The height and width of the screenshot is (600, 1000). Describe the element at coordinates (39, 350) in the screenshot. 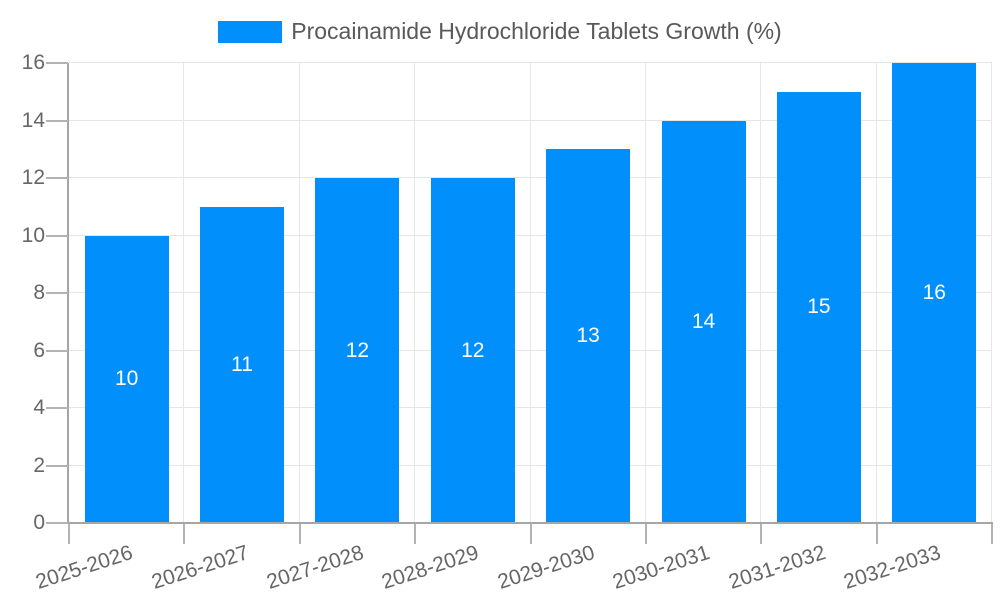

I see `y-tick-label: 6` at that location.